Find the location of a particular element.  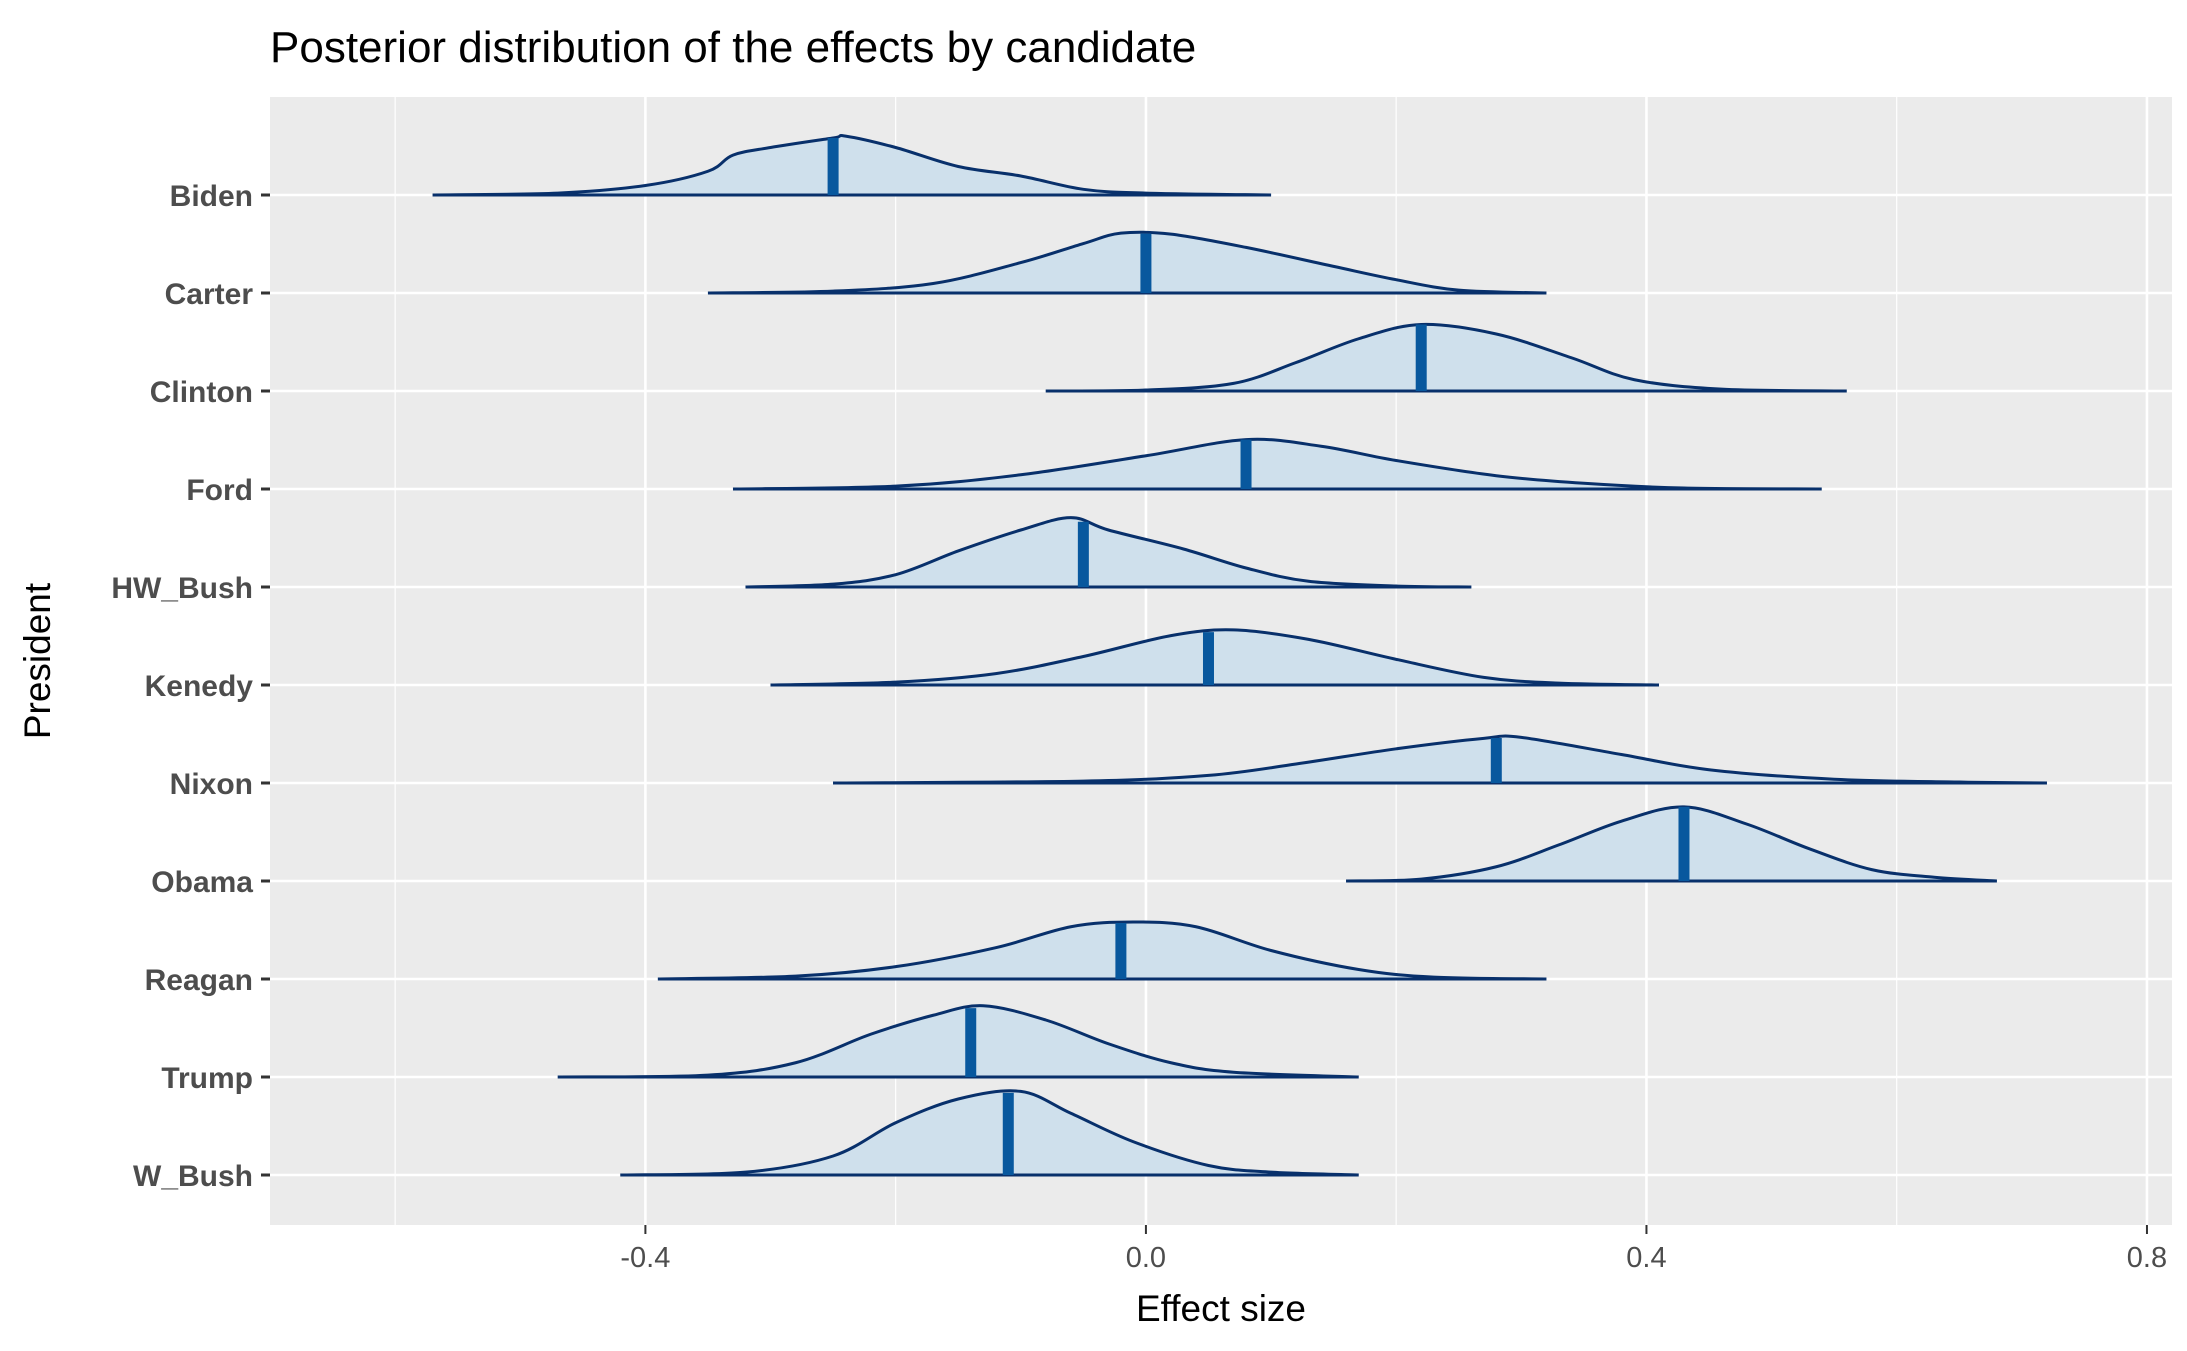

ridge-obama is located at coordinates (1671, 844).